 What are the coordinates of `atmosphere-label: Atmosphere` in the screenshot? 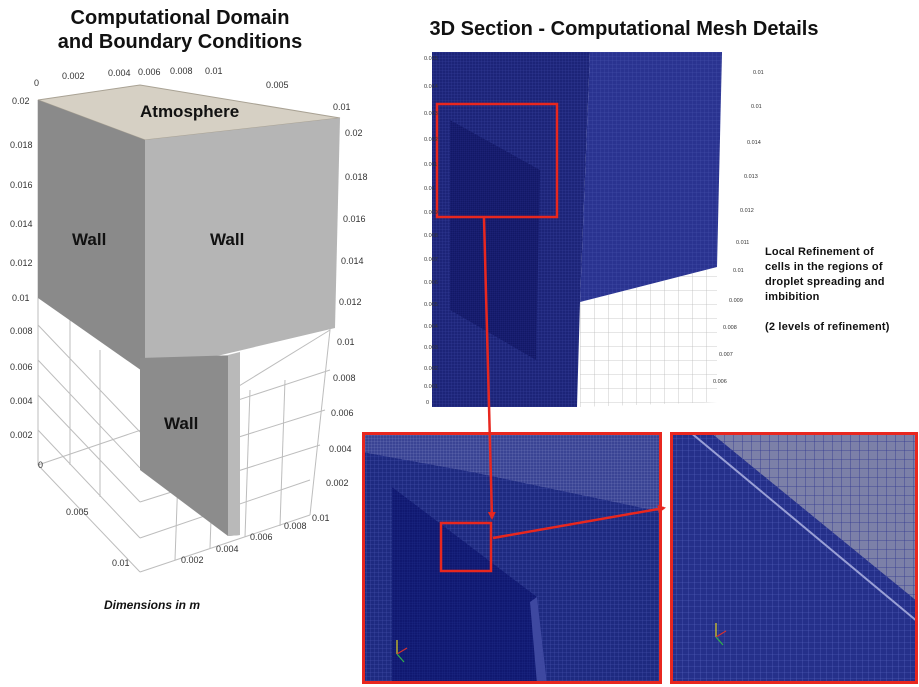 It's located at (190, 111).